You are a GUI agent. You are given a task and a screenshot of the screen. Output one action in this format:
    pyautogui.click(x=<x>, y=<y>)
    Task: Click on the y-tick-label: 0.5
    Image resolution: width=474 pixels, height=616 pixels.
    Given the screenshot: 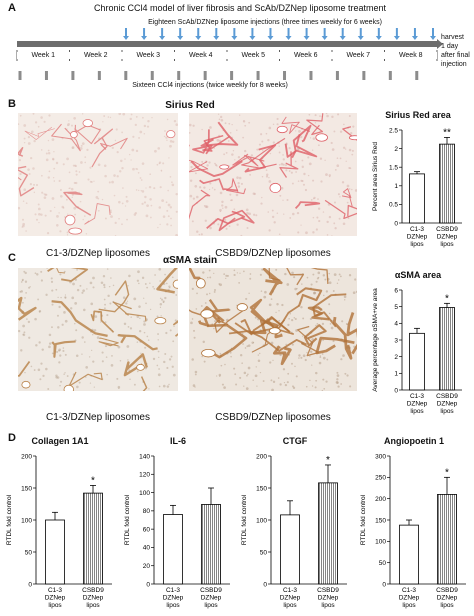 What is the action you would take?
    pyautogui.click(x=393, y=205)
    